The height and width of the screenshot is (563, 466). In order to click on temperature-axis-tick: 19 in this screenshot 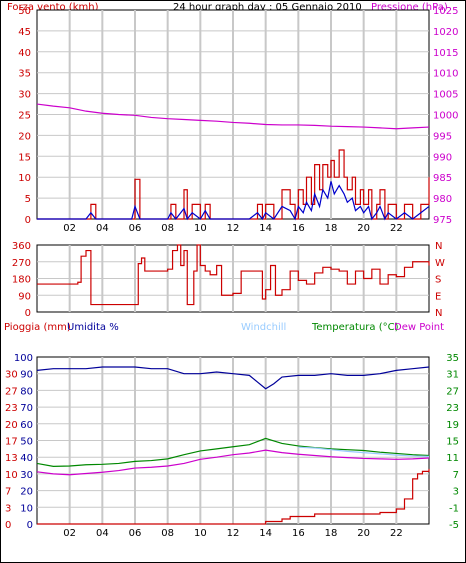, I will do `click(452, 425)`.